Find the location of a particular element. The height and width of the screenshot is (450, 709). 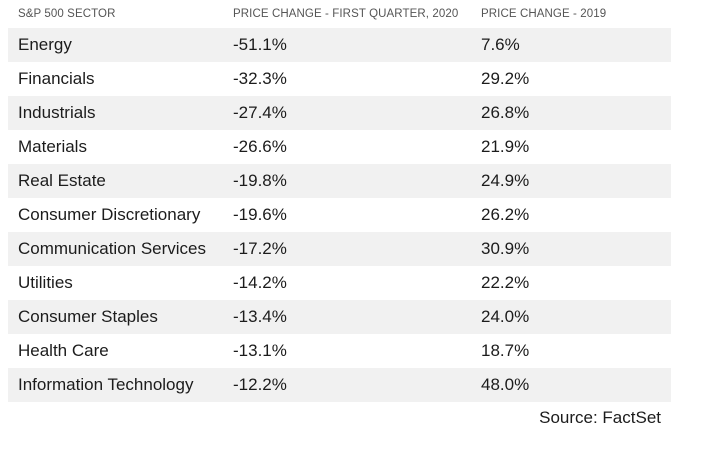

cell-sector: Energy is located at coordinates (116, 45).